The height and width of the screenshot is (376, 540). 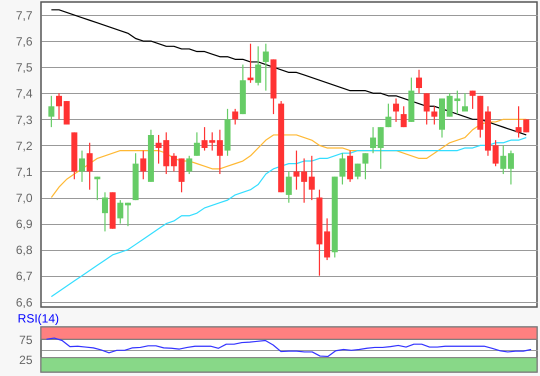 I want to click on y-tick-label: 7,4, so click(x=24, y=93).